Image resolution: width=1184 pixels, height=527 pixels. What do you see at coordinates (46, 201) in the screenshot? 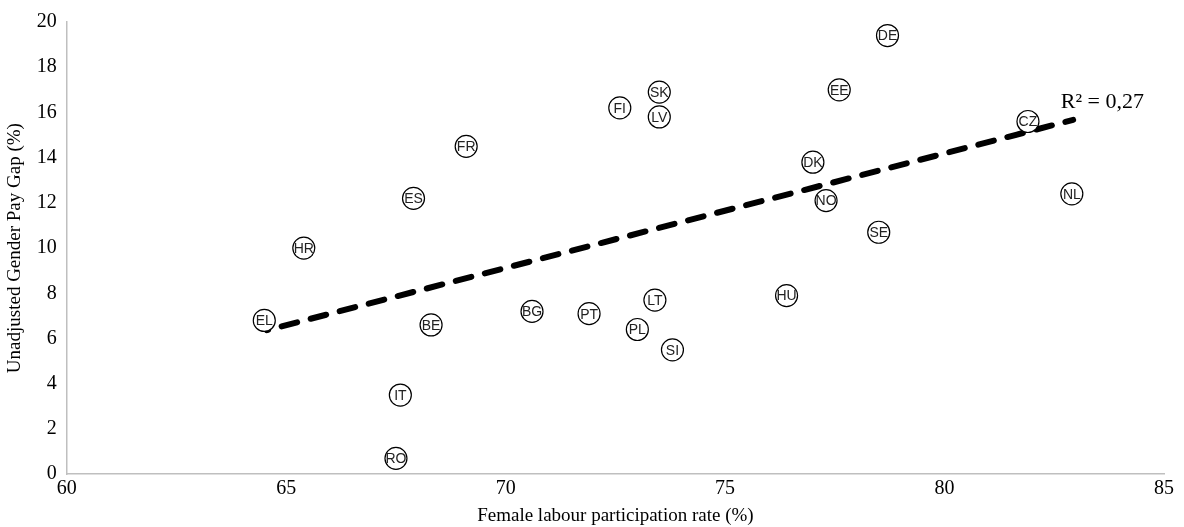
I see `y-tick-label: 12` at bounding box center [46, 201].